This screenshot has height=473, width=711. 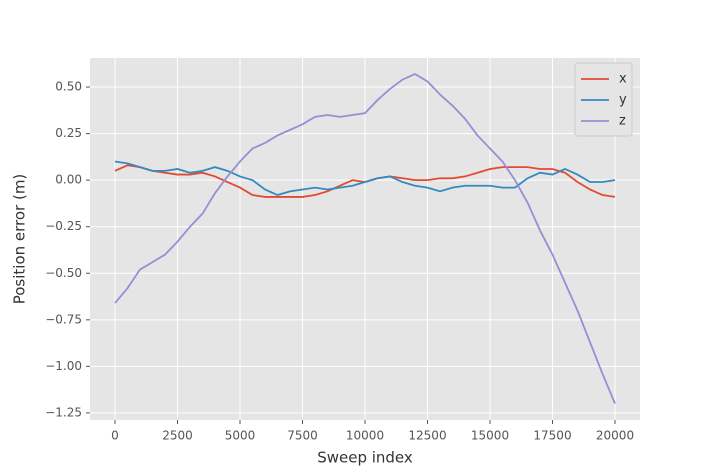 I want to click on x-tick-label: 7500, so click(x=302, y=436).